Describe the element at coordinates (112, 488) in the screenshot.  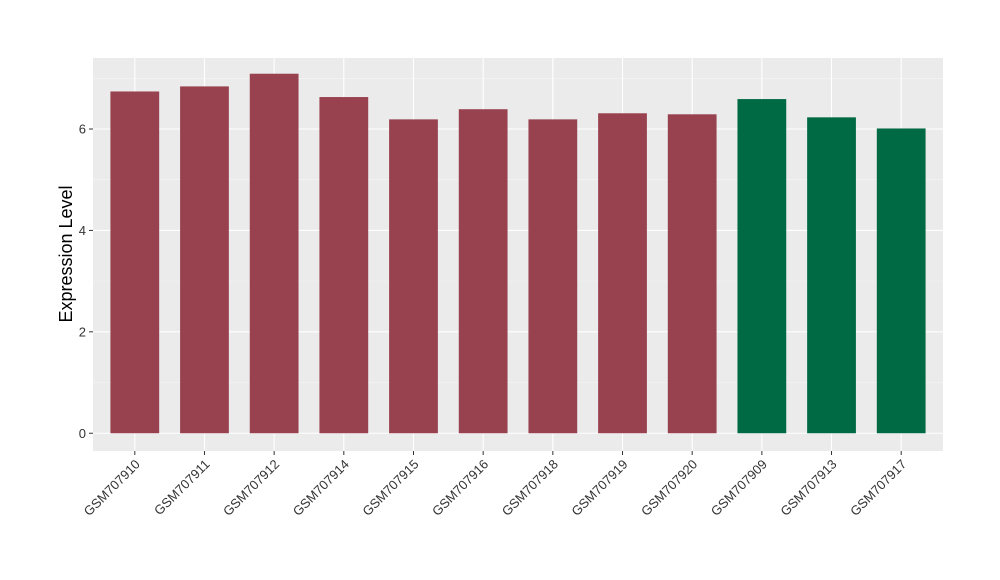
I see `x-tick-label: GSM707910` at that location.